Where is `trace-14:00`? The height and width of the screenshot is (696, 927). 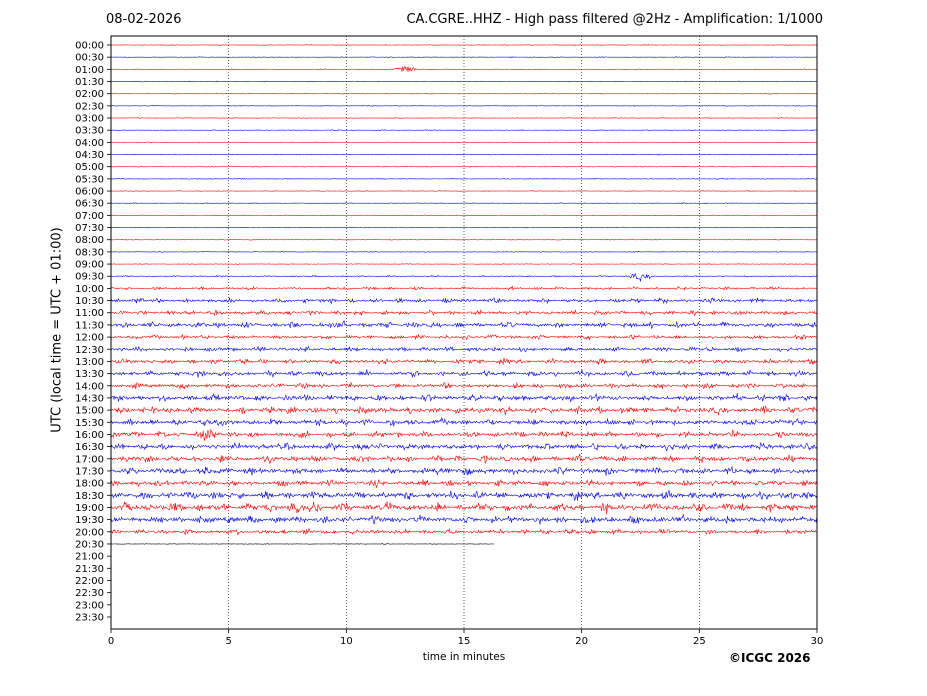 trace-14:00 is located at coordinates (463, 385).